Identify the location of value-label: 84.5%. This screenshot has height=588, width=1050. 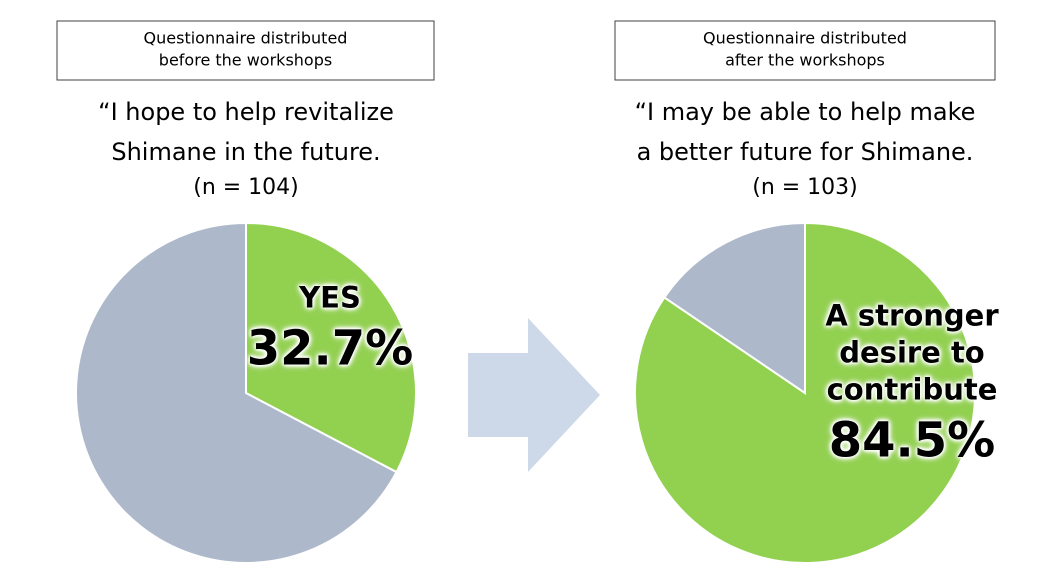
(912, 440).